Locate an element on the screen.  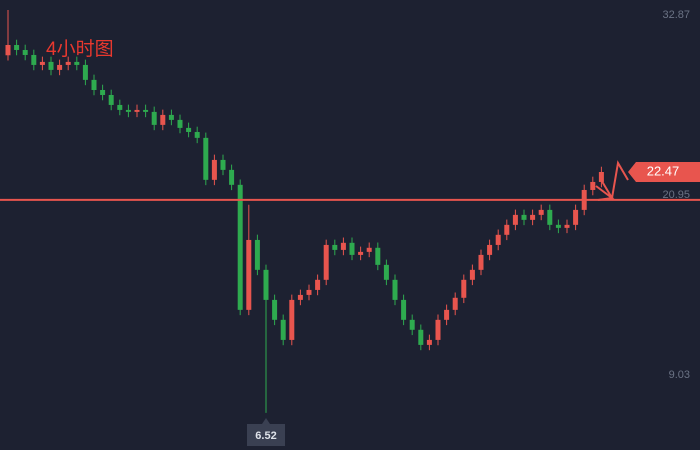
chart-title: 4小时图 is located at coordinates (80, 49).